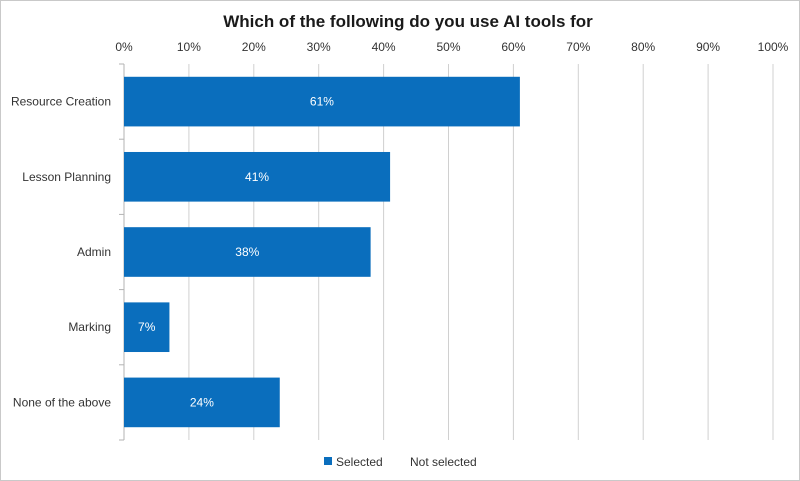 The image size is (800, 481). I want to click on data-label: 61%, so click(322, 102).